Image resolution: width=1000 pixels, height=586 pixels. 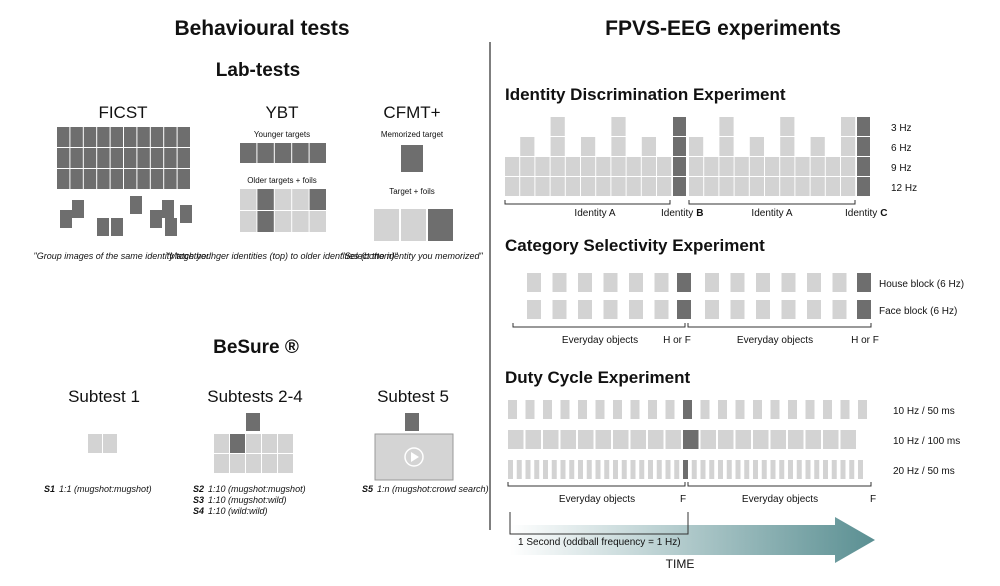 What do you see at coordinates (104, 396) in the screenshot?
I see `subtest-name: Subtest 1` at bounding box center [104, 396].